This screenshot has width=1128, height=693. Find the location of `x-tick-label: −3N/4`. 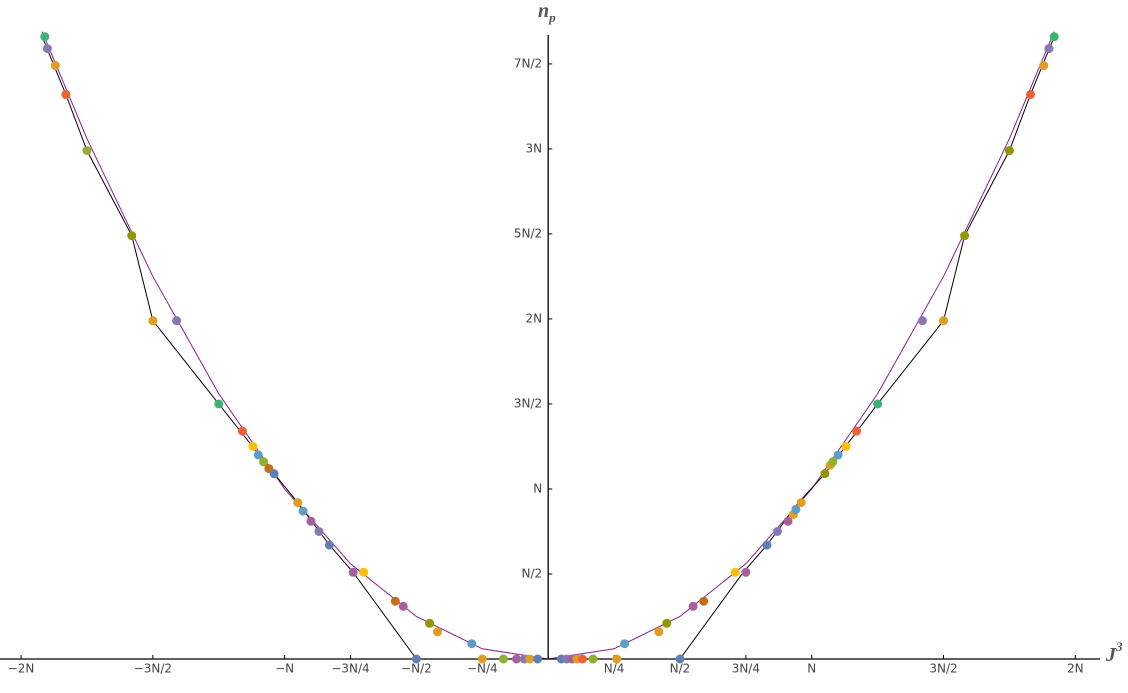

x-tick-label: −3N/4 is located at coordinates (350, 669).